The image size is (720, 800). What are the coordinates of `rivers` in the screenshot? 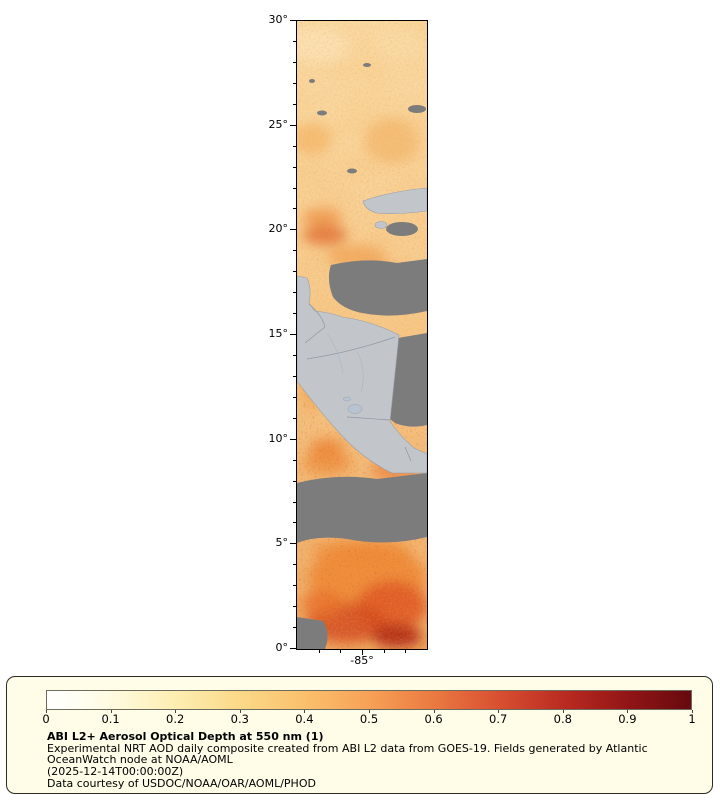 It's located at (345, 363).